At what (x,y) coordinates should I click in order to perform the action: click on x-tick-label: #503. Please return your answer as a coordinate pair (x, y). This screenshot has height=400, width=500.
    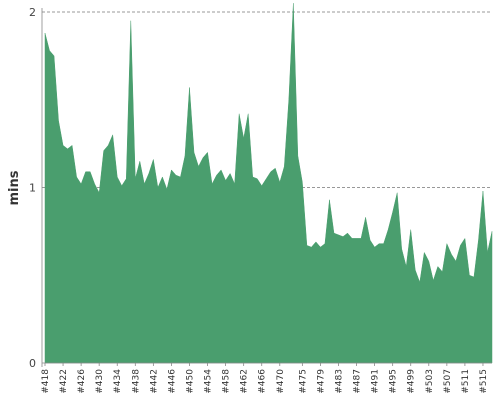
    Looking at the image, I should click on (430, 381).